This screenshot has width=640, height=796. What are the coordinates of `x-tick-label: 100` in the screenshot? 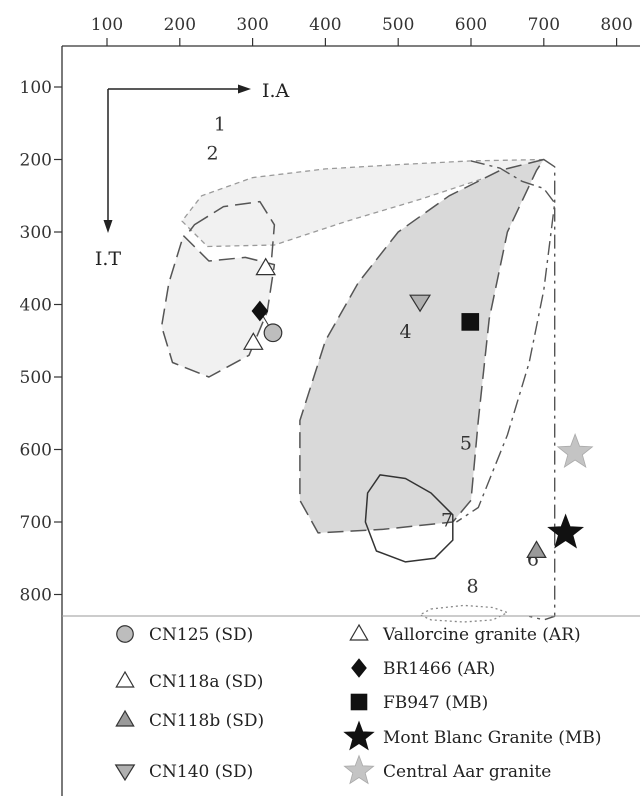 It's located at (107, 25).